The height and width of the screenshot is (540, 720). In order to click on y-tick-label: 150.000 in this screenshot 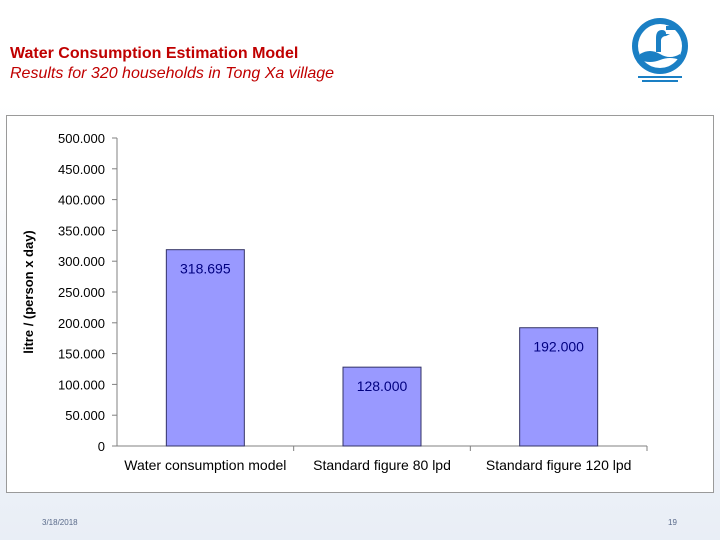, I will do `click(81, 354)`.